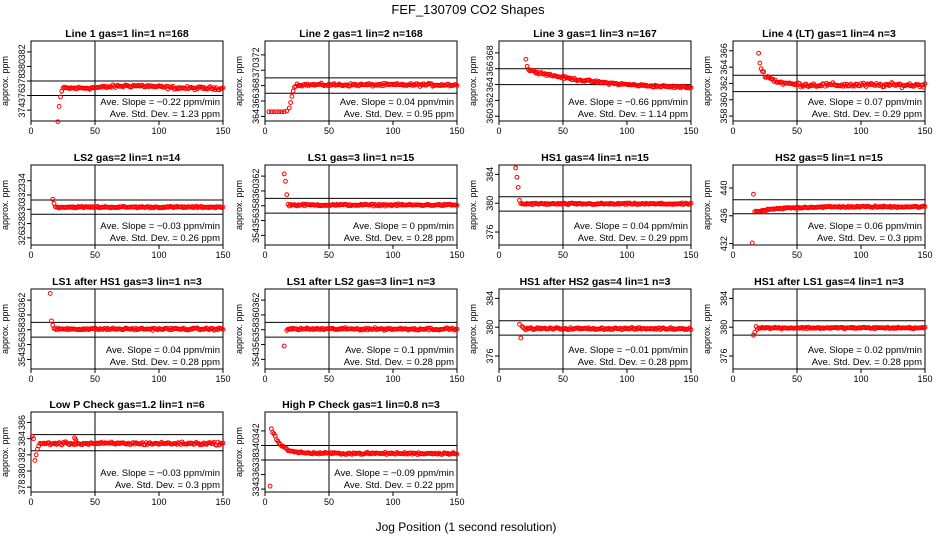  Describe the element at coordinates (394, 473) in the screenshot. I see `slope-annotation: Ave. Slope = −0.09 ppm/min` at that location.